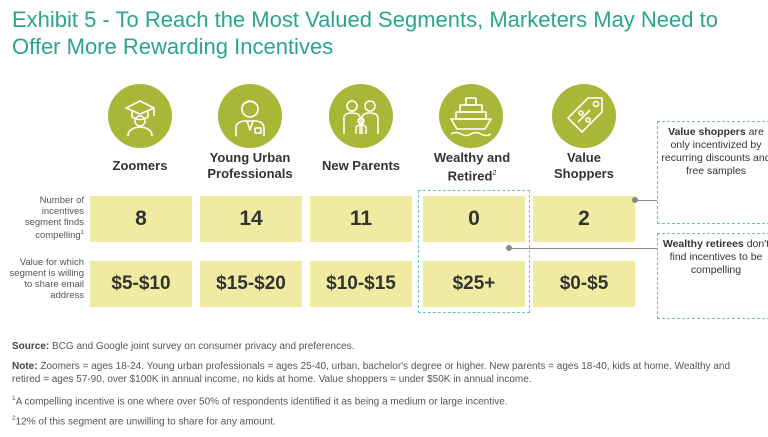 Image resolution: width=768 pixels, height=437 pixels. What do you see at coordinates (703, 244) in the screenshot?
I see `callout-bold: Wealthy retirees` at bounding box center [703, 244].